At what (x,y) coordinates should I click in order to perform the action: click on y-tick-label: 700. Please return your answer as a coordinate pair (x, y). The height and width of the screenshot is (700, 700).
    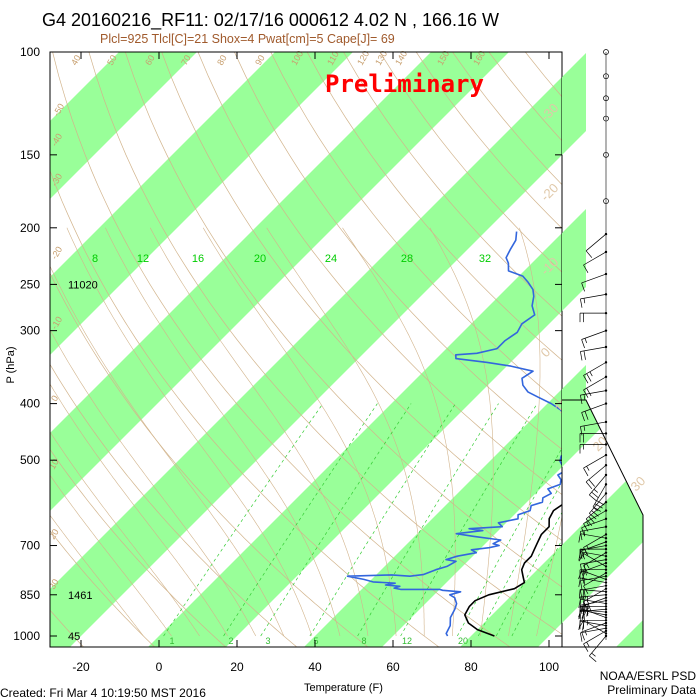
    Looking at the image, I should click on (30, 546).